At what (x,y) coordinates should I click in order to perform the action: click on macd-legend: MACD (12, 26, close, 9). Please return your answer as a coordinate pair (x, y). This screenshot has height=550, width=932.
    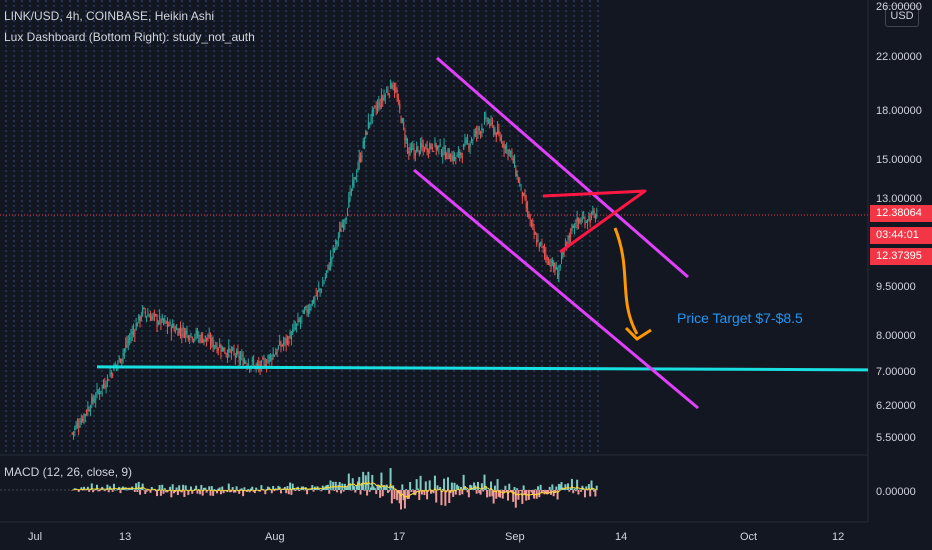
    Looking at the image, I should click on (68, 472).